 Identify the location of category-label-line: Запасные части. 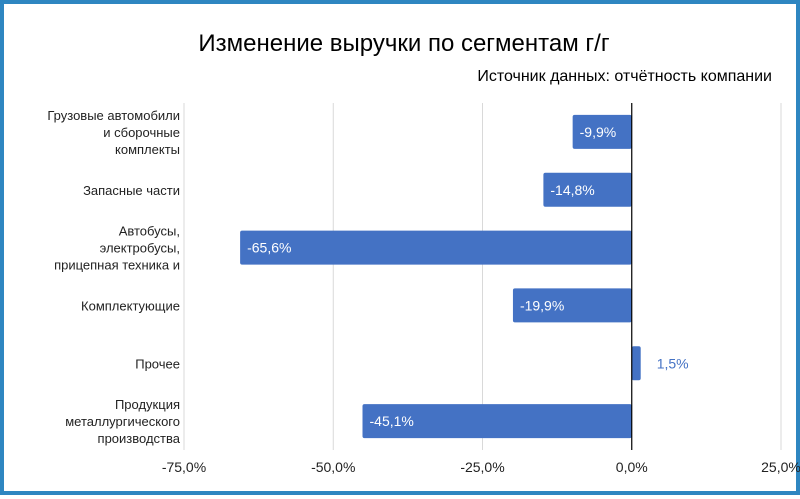
(131, 190).